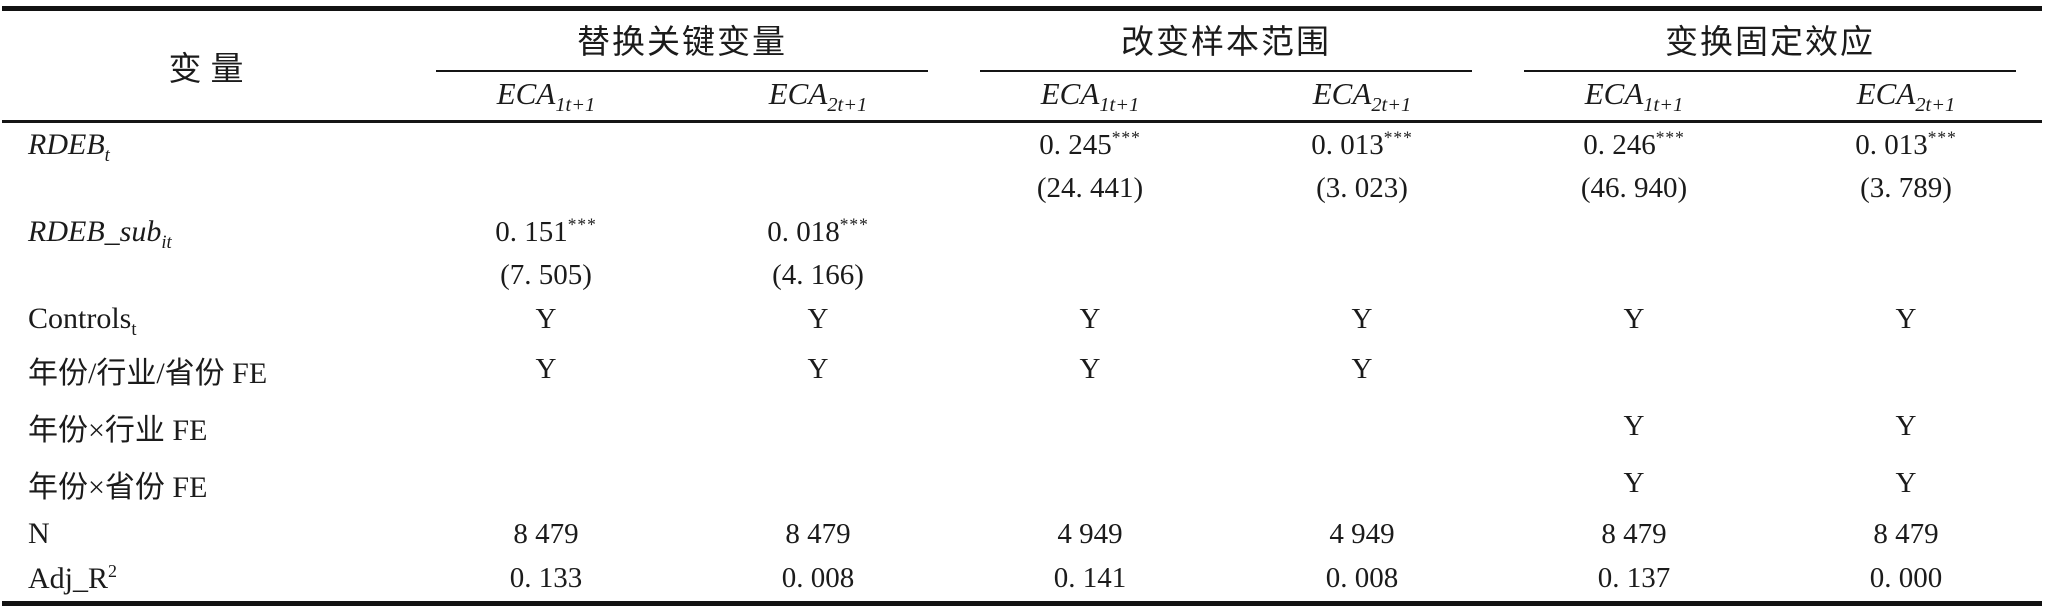 This screenshot has height=608, width=2048. I want to click on table-row-8: 年份×省份 FE Y Y, so click(1022, 483).